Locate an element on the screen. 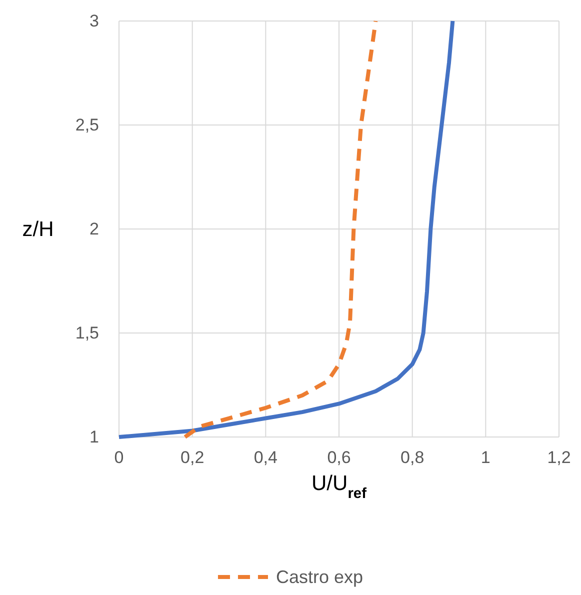  x-tick-label: 0,2 is located at coordinates (192, 458).